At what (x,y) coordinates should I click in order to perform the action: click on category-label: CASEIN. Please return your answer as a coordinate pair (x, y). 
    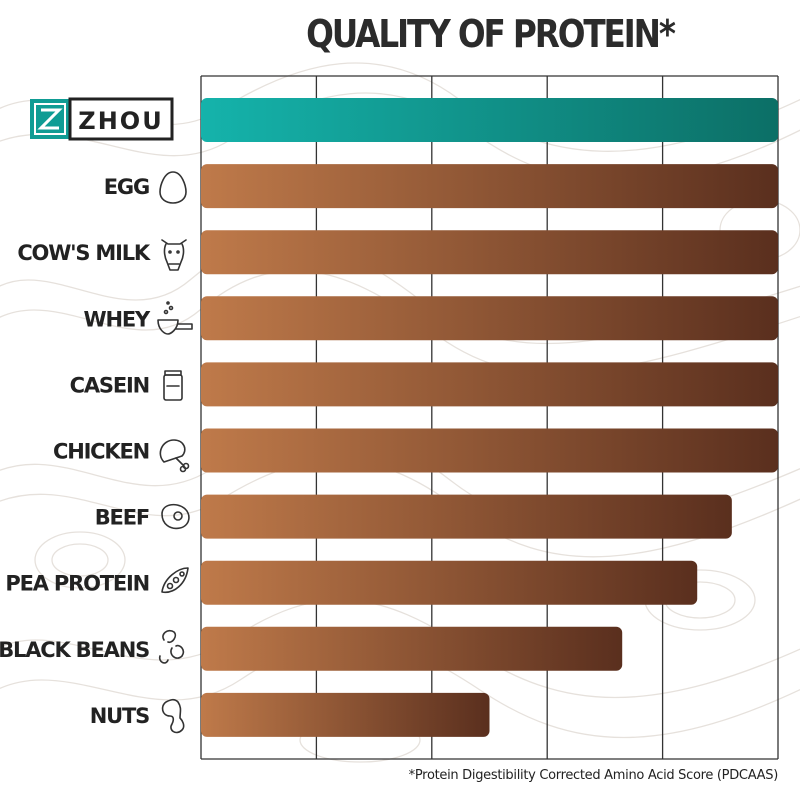
    Looking at the image, I should click on (109, 385).